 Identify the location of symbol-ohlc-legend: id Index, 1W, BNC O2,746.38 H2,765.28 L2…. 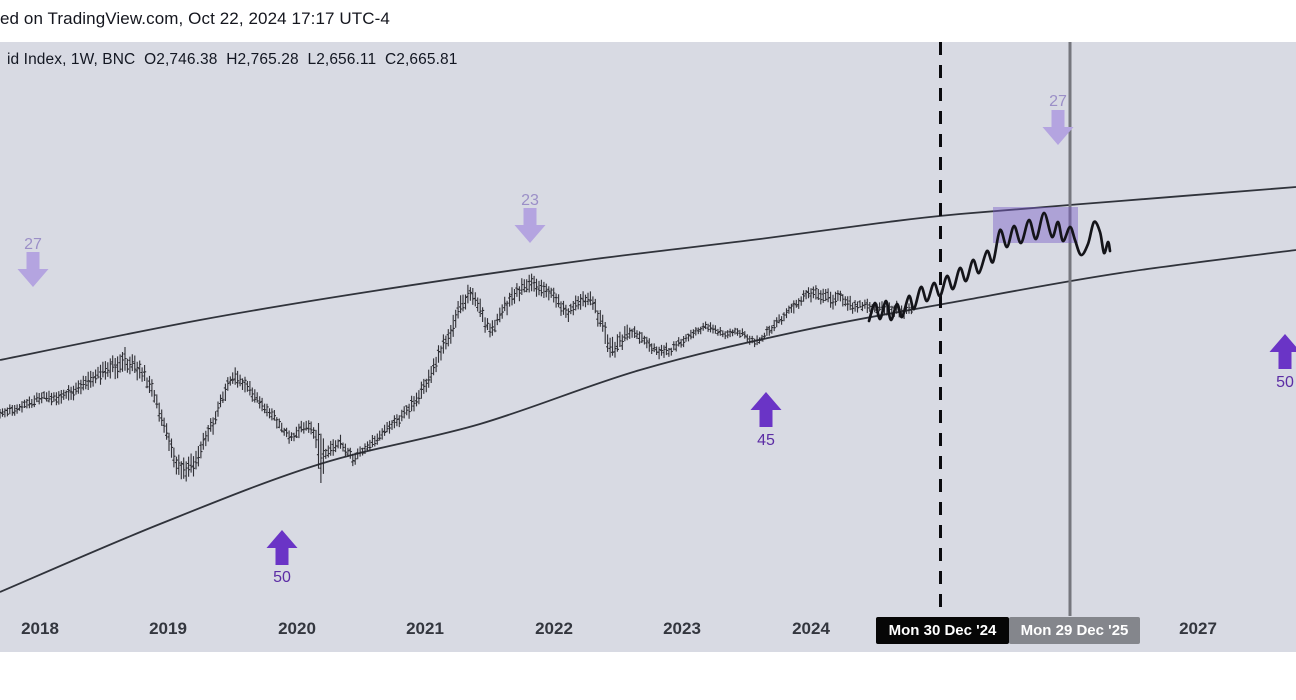
(232, 59).